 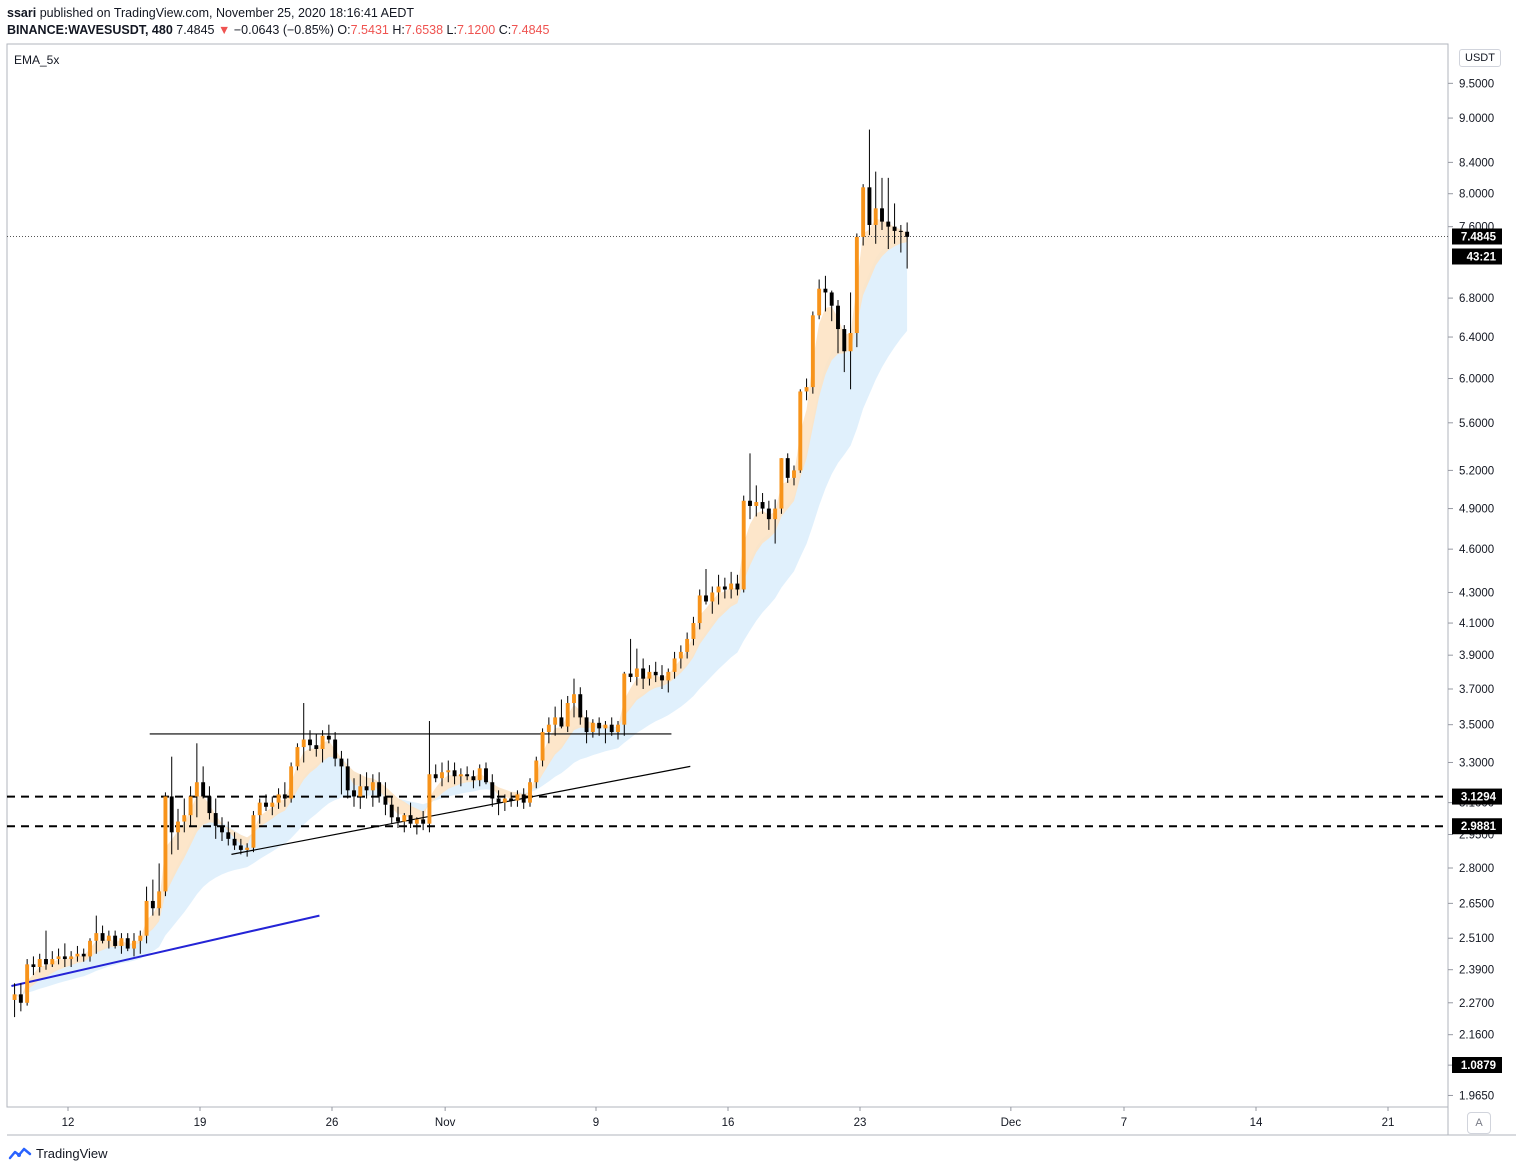 What do you see at coordinates (1477, 236) in the screenshot?
I see `last-price-label-box` at bounding box center [1477, 236].